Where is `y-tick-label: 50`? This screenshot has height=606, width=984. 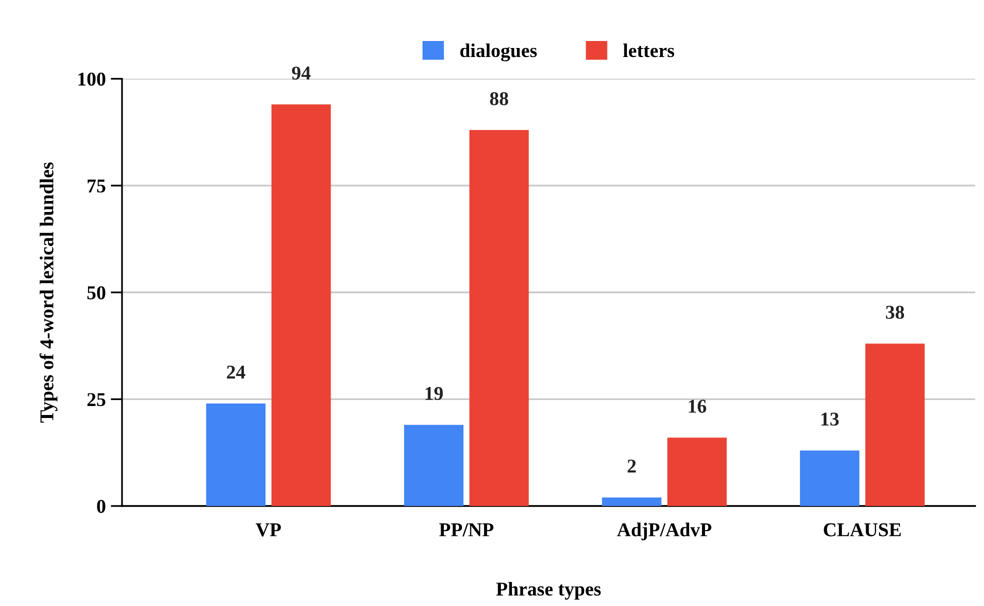
y-tick-label: 50 is located at coordinates (96, 293).